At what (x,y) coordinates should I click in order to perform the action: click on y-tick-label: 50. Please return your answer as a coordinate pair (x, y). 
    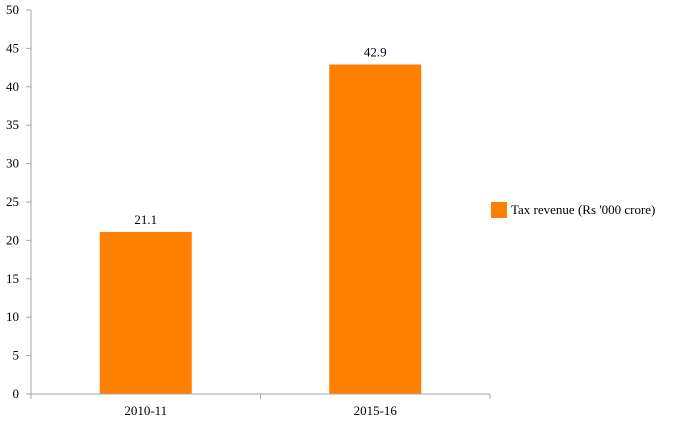
    Looking at the image, I should click on (12, 9).